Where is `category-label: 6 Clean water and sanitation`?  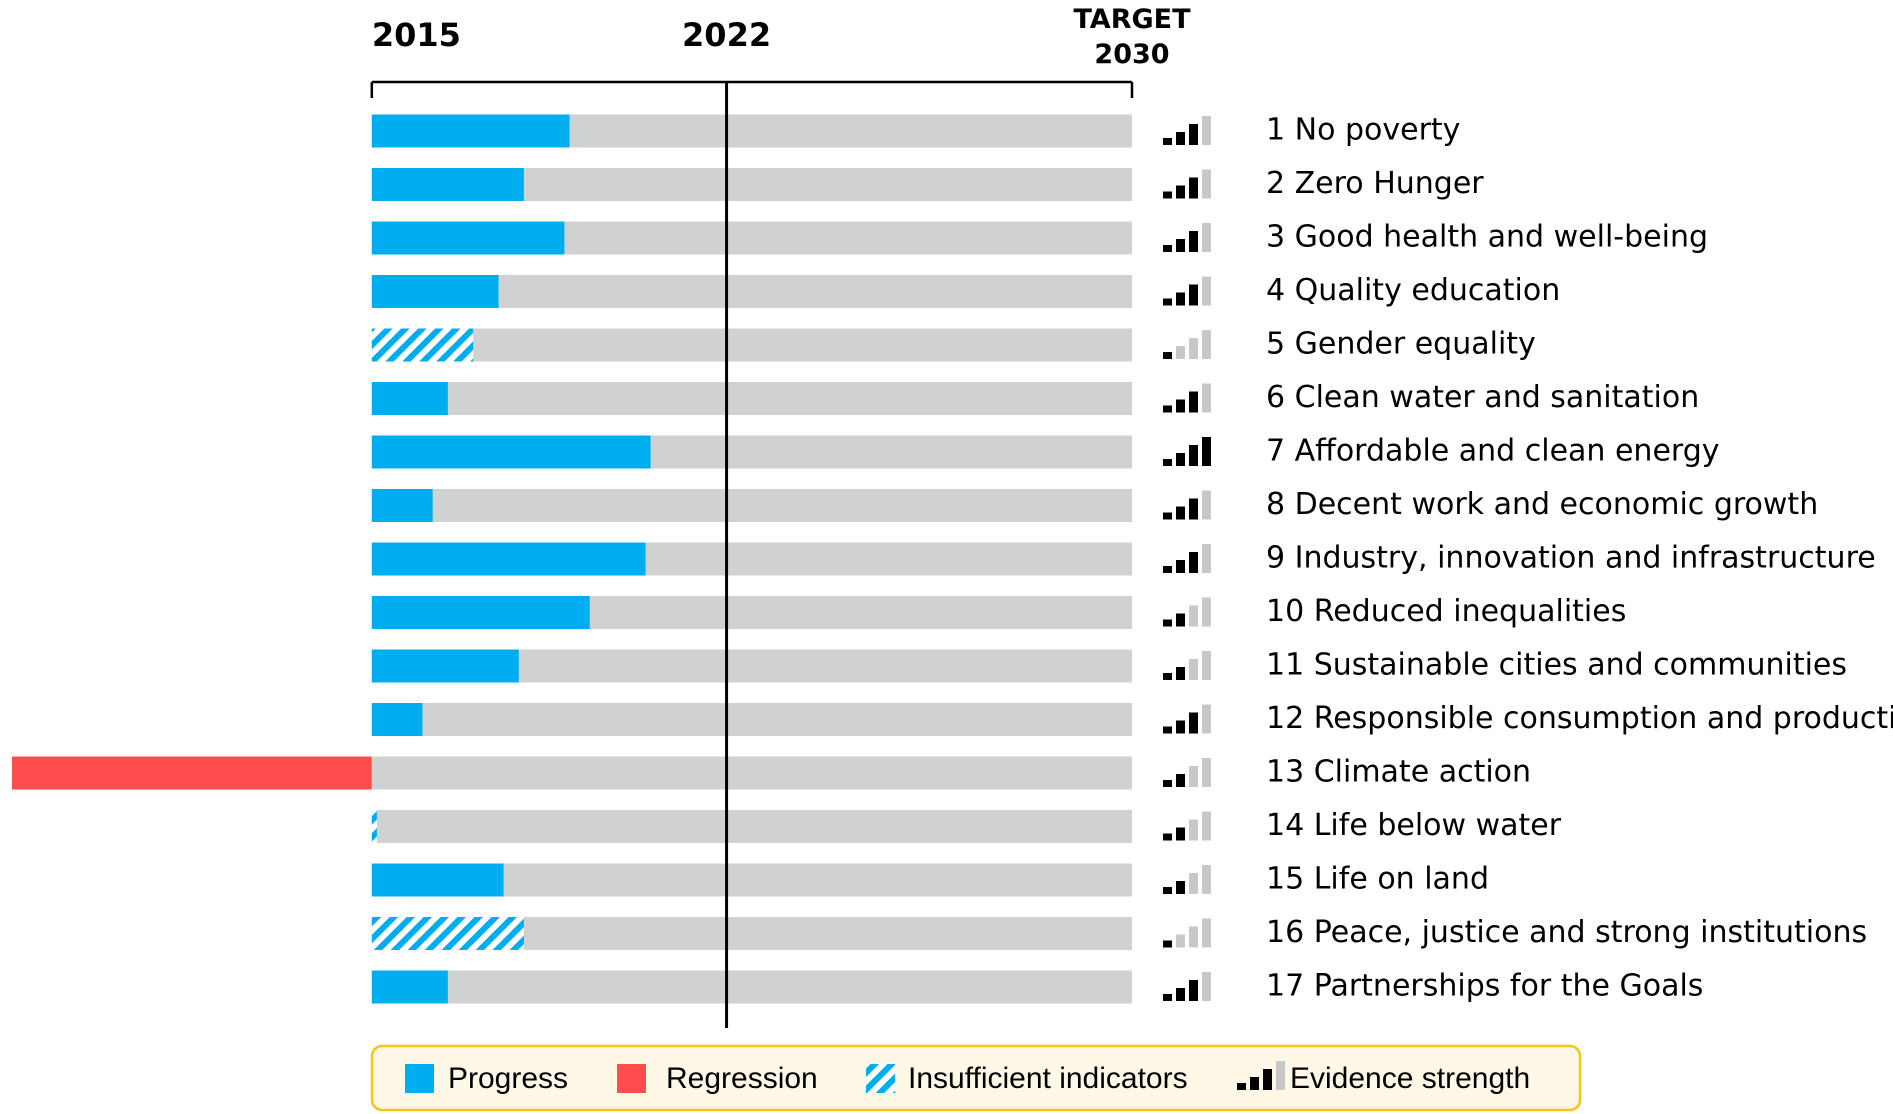
category-label: 6 Clean water and sanitation is located at coordinates (1482, 397).